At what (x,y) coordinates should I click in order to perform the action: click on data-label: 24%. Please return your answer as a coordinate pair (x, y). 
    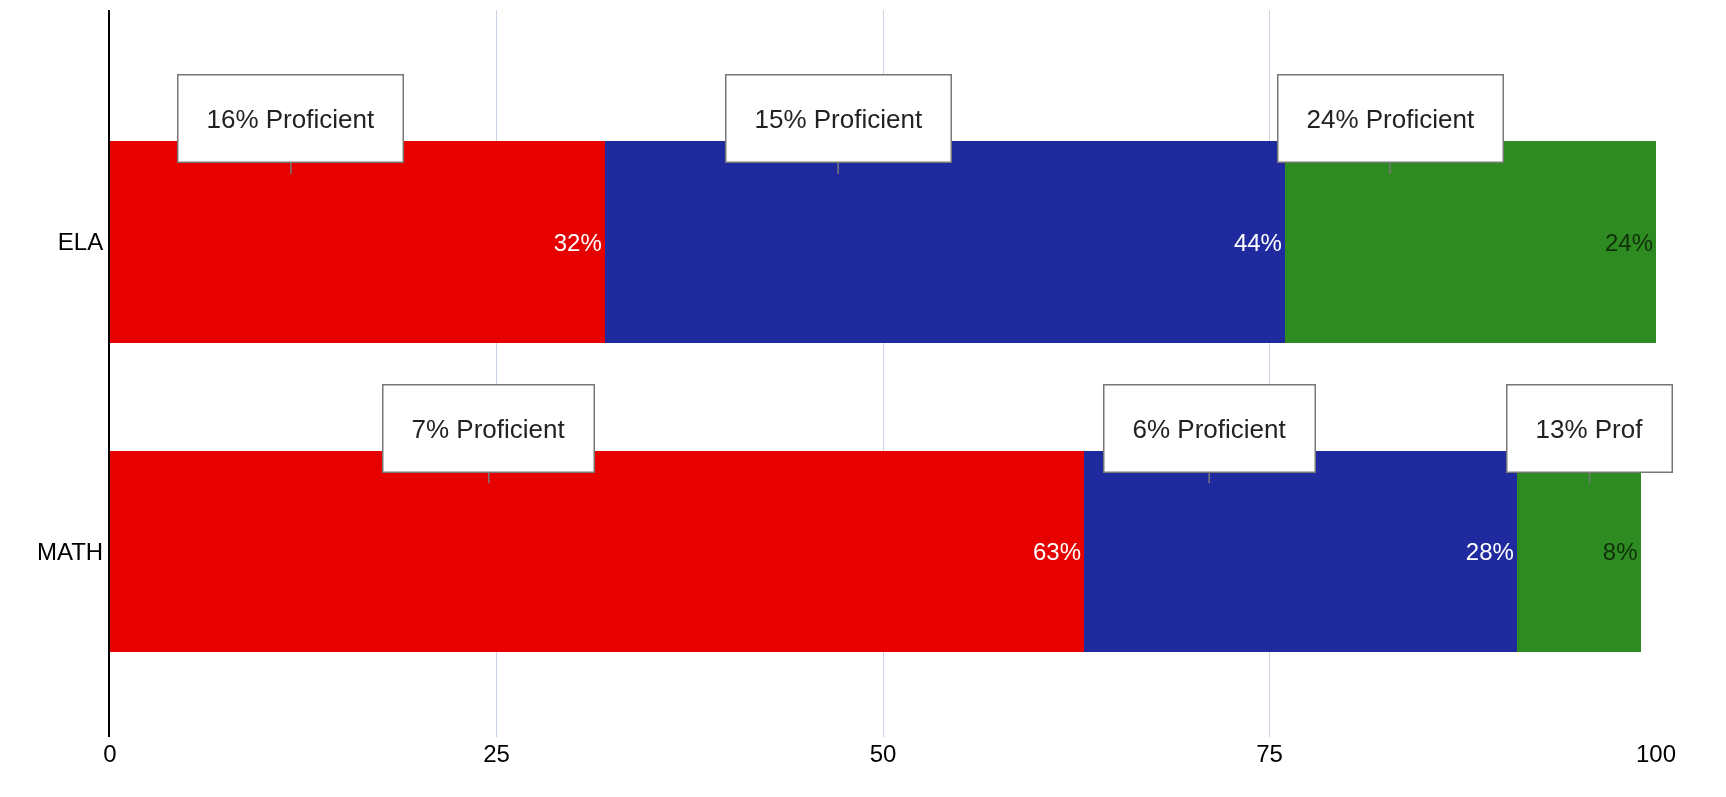
    Looking at the image, I should click on (1628, 242).